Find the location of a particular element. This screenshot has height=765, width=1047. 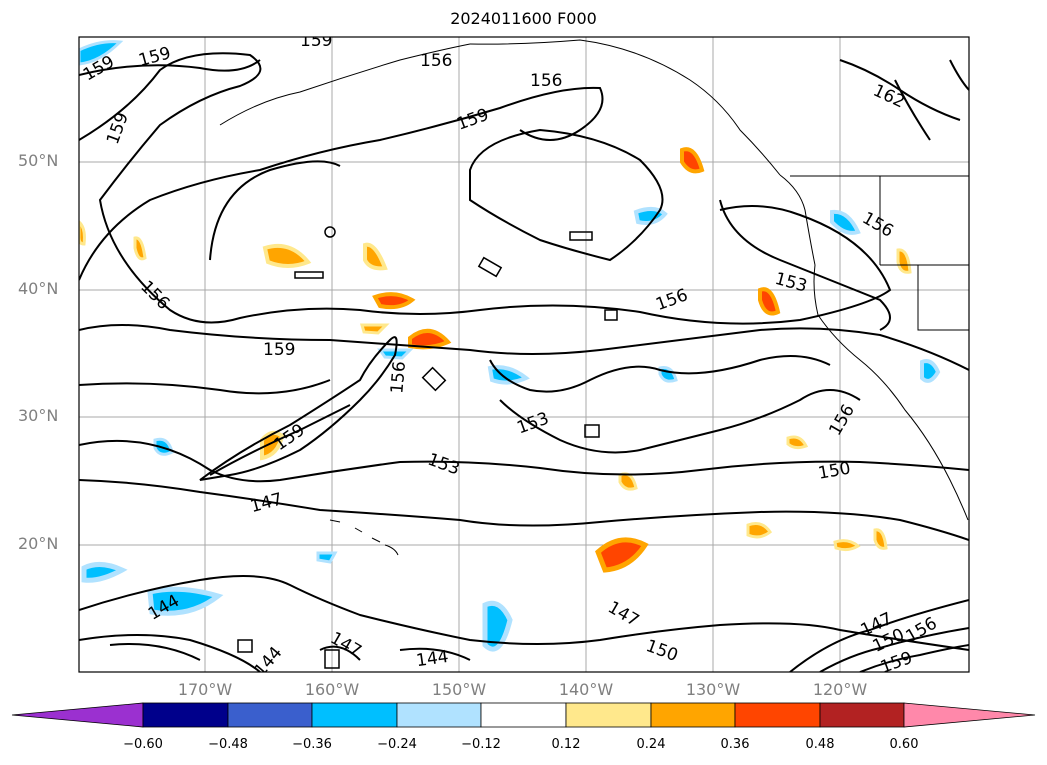

lat-label: 40°N is located at coordinates (38, 288).